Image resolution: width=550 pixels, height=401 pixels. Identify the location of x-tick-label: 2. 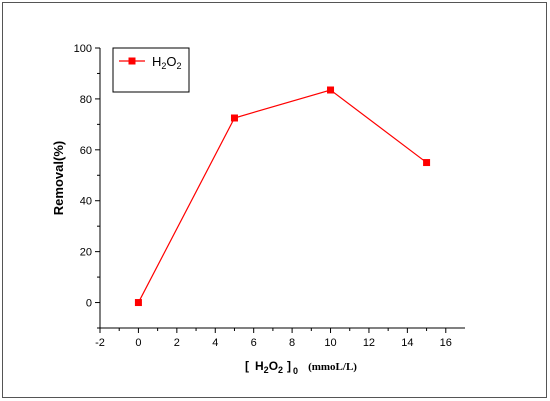
(177, 343).